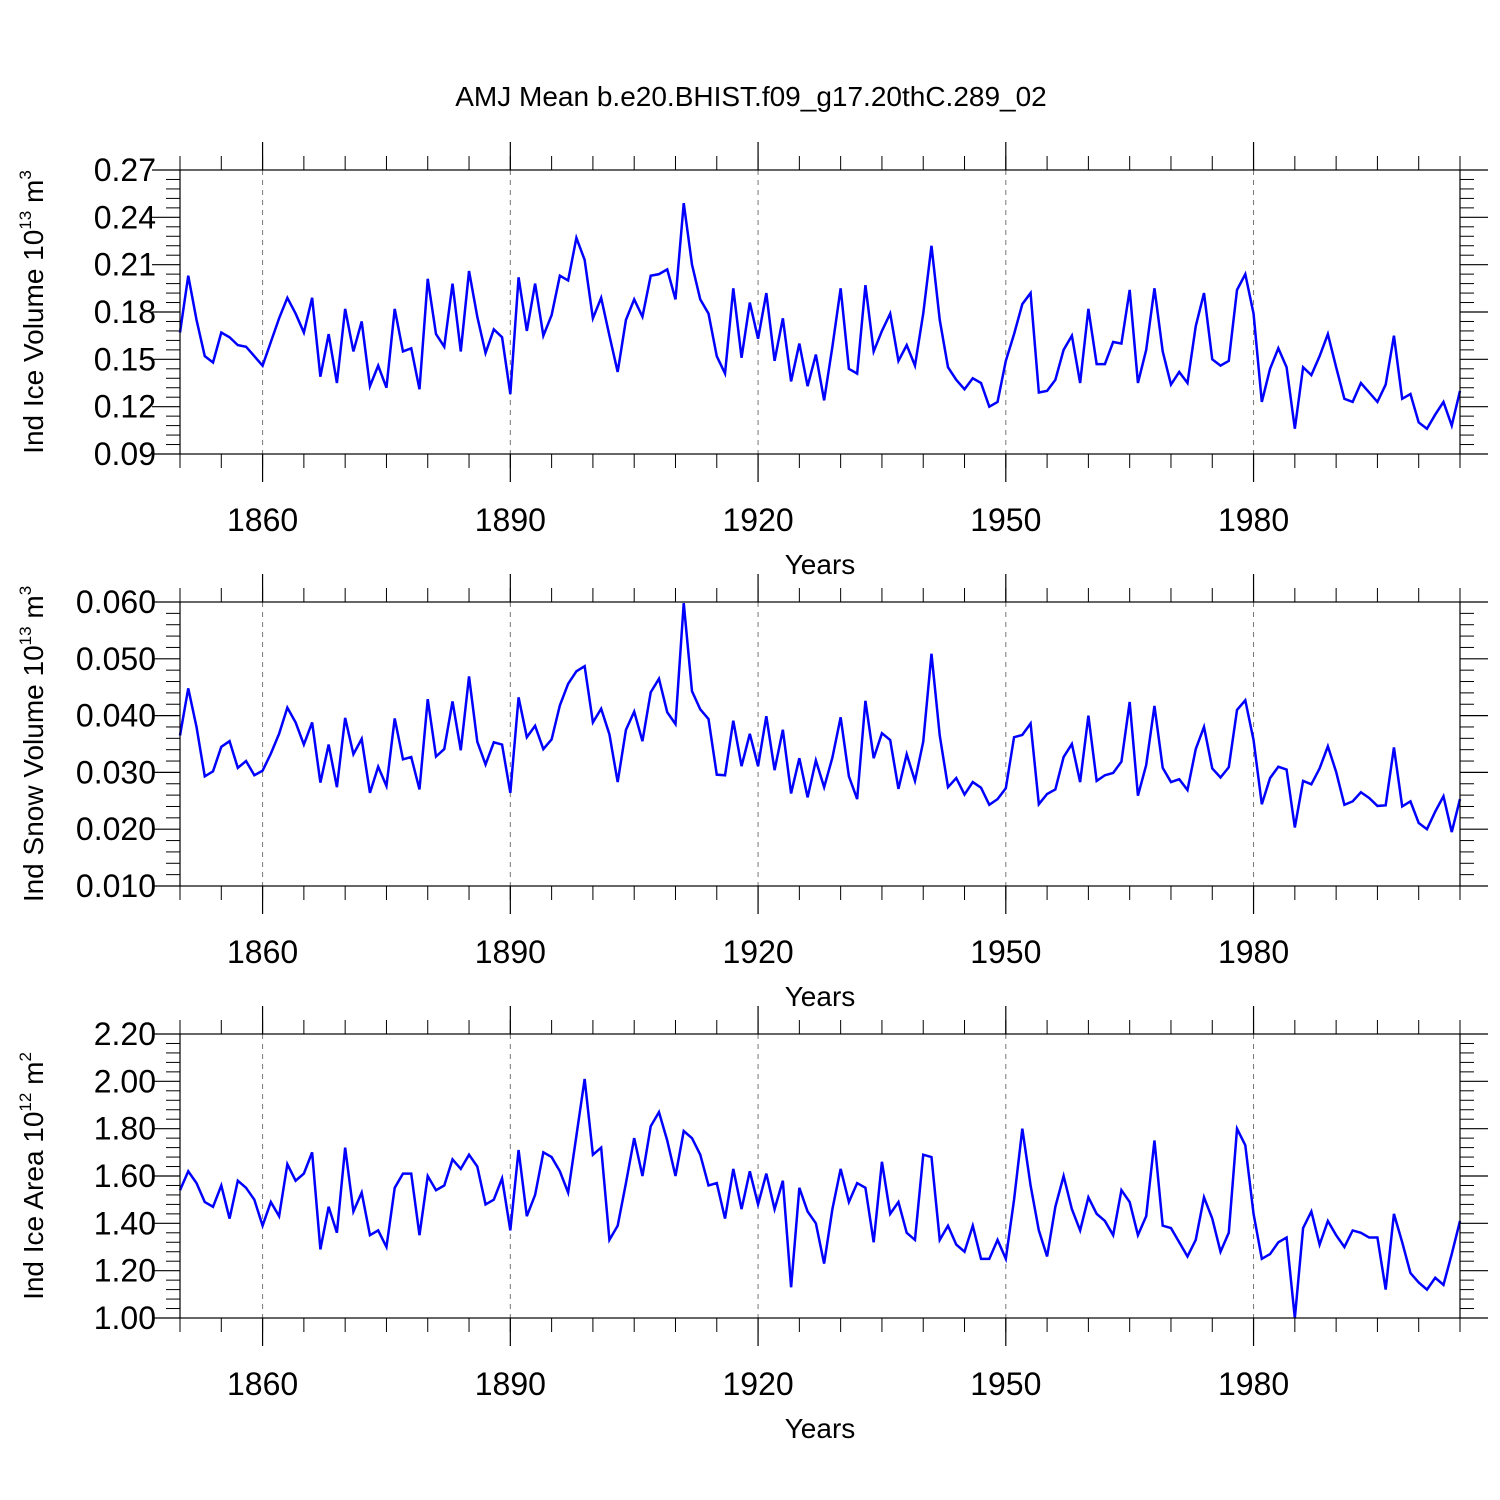  I want to click on y-axis-label: Ind Ice Area 1012 m2, so click(32, 1176).